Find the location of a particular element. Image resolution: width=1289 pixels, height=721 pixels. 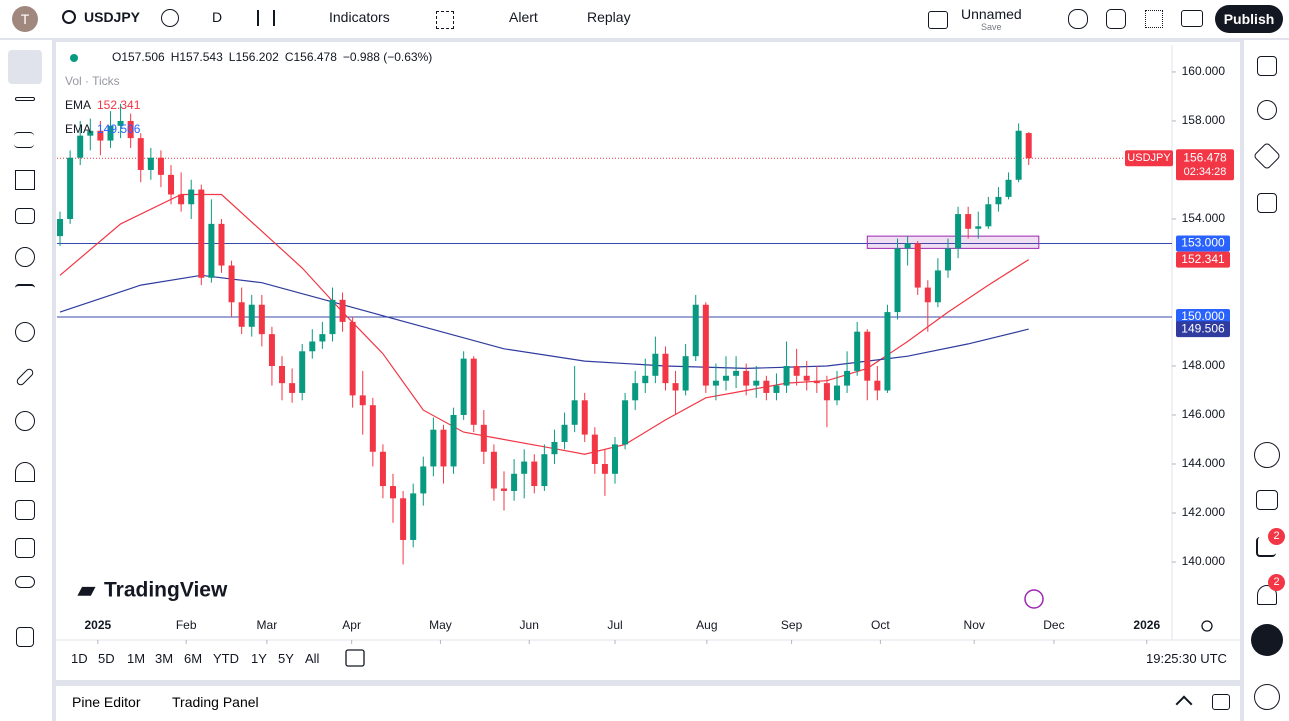

x-tick-label: Oct is located at coordinates (880, 625).